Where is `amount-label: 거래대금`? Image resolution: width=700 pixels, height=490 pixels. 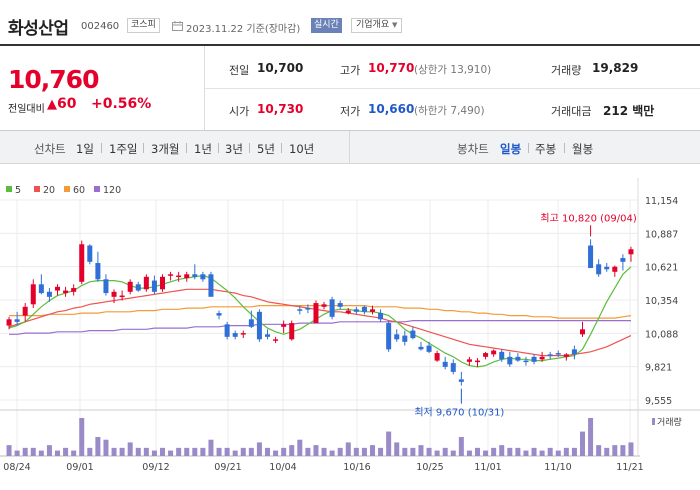 amount-label: 거래대금 is located at coordinates (571, 111).